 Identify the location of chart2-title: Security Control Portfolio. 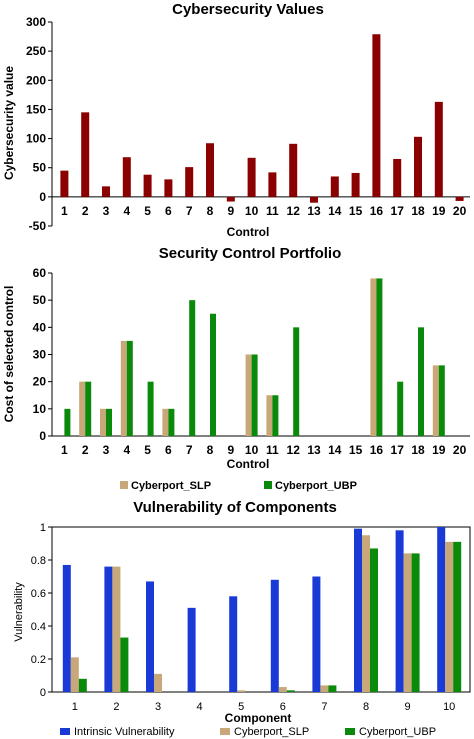
(250, 253).